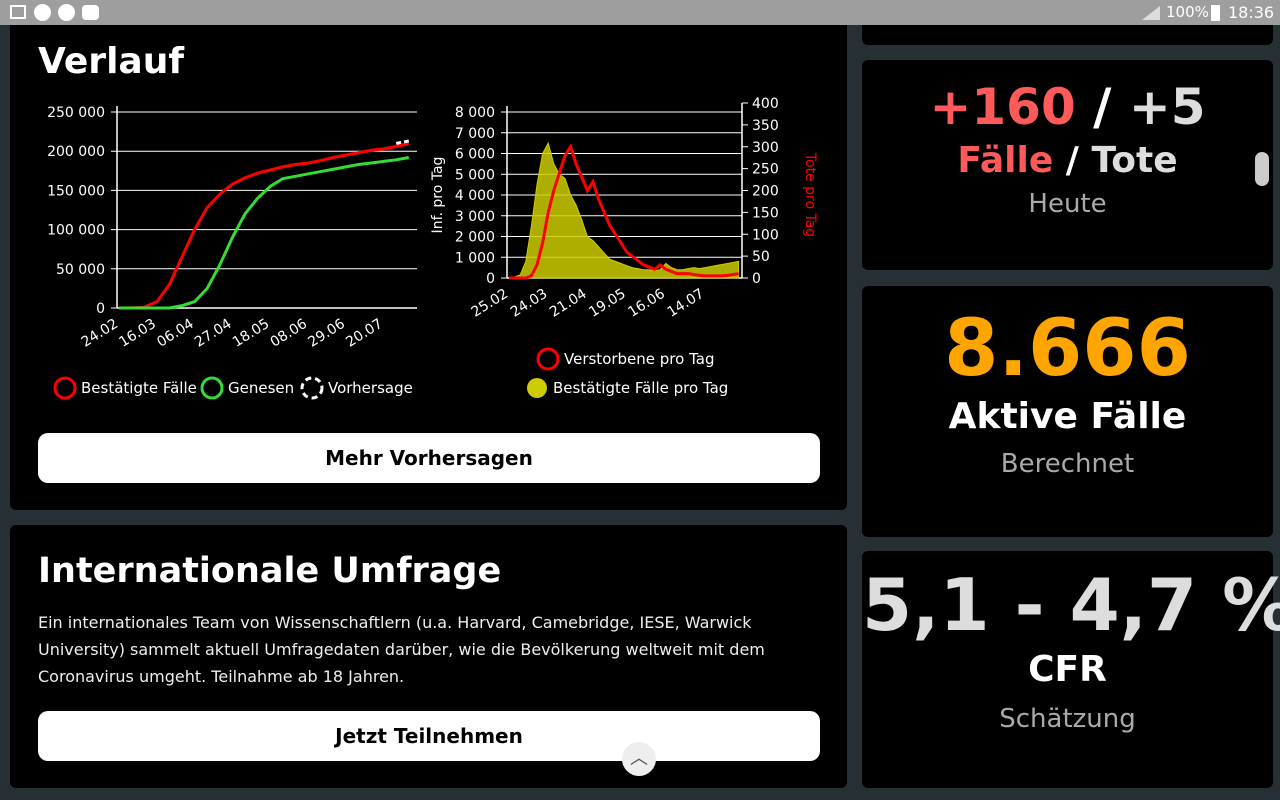  I want to click on scroll-top-button: ︿, so click(639, 759).